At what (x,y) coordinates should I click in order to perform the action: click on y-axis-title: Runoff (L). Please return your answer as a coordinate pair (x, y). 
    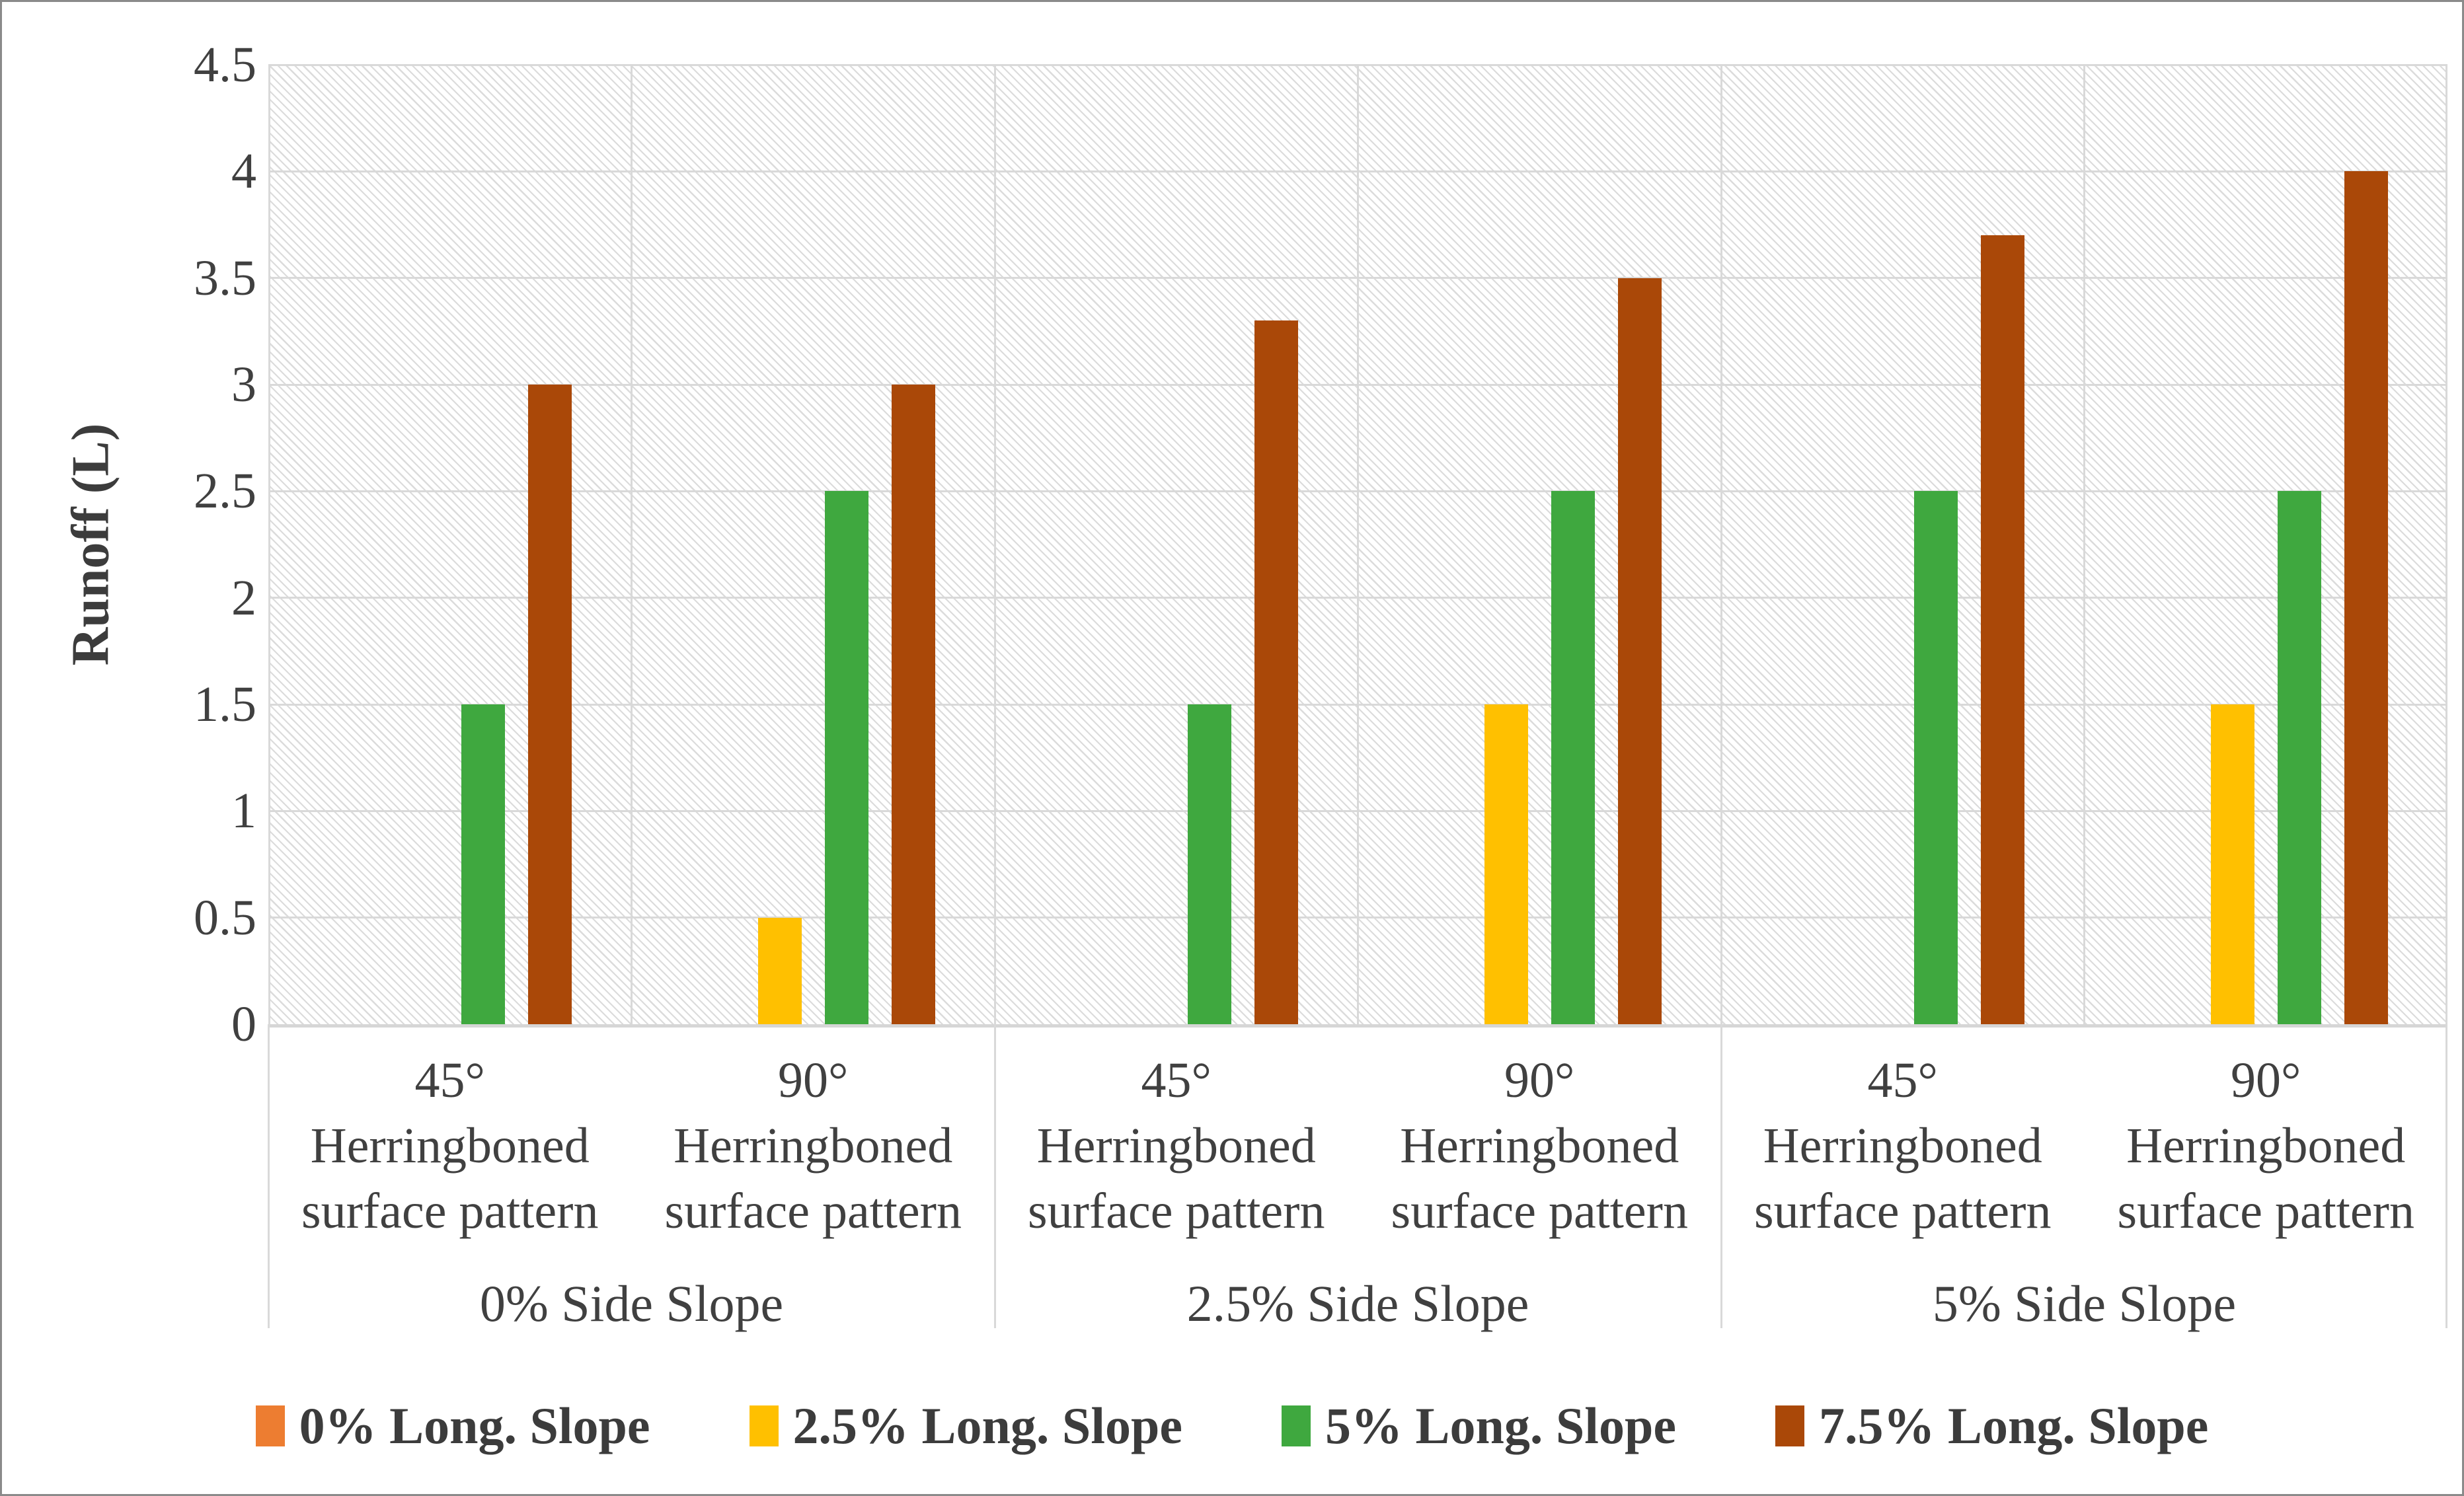
    Looking at the image, I should click on (90, 544).